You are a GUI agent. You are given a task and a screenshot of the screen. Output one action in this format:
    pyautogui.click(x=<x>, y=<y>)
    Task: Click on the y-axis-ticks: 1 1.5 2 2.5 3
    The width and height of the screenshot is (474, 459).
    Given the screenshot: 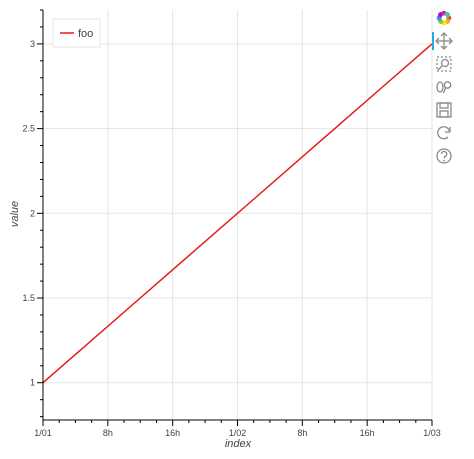 What is the action you would take?
    pyautogui.click(x=32, y=213)
    